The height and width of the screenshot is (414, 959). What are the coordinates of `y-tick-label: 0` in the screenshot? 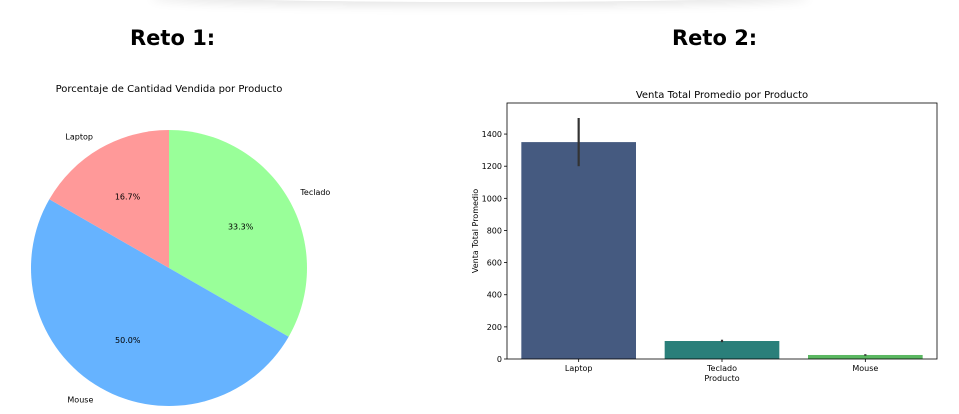 It's located at (499, 359).